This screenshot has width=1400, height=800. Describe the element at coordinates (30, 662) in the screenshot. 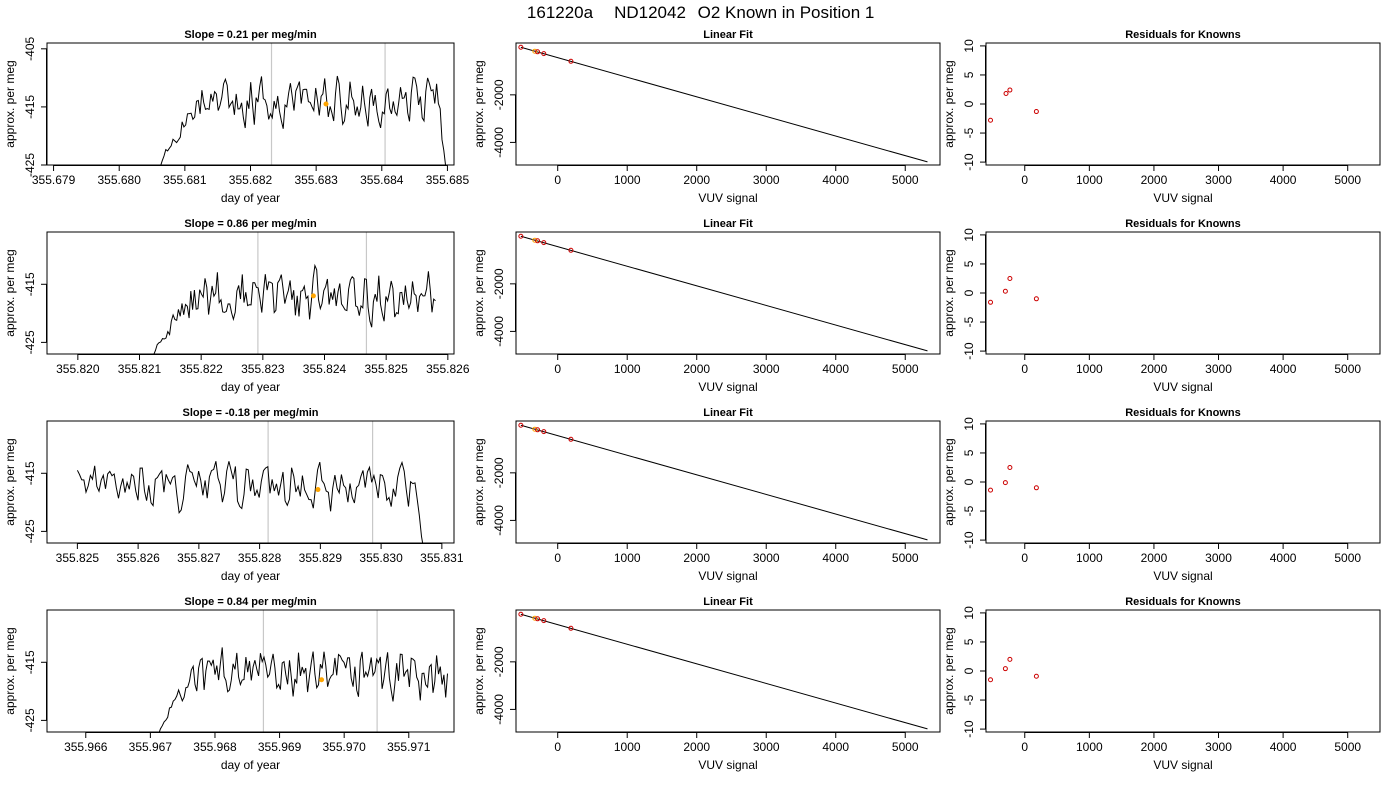

I see `trace-panel-4-y-tick-label: -415` at that location.